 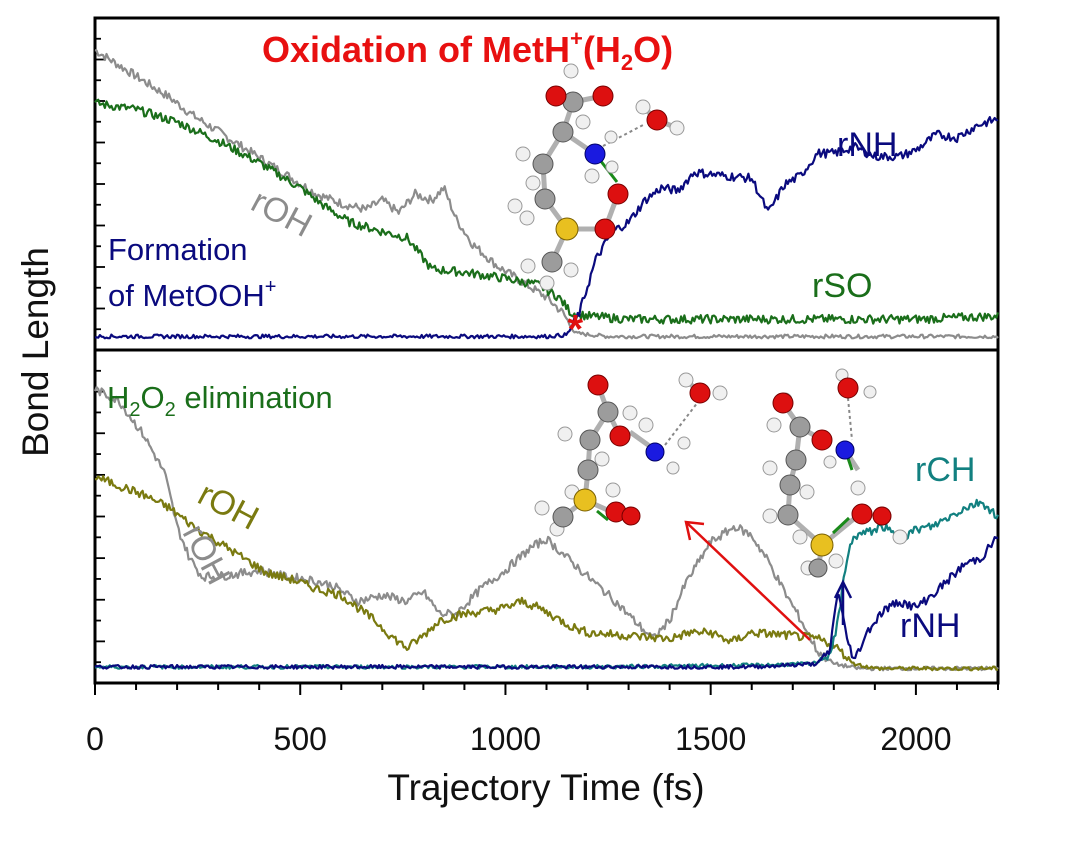 What do you see at coordinates (945, 470) in the screenshot?
I see `label-bottom-rCH: rCH` at bounding box center [945, 470].